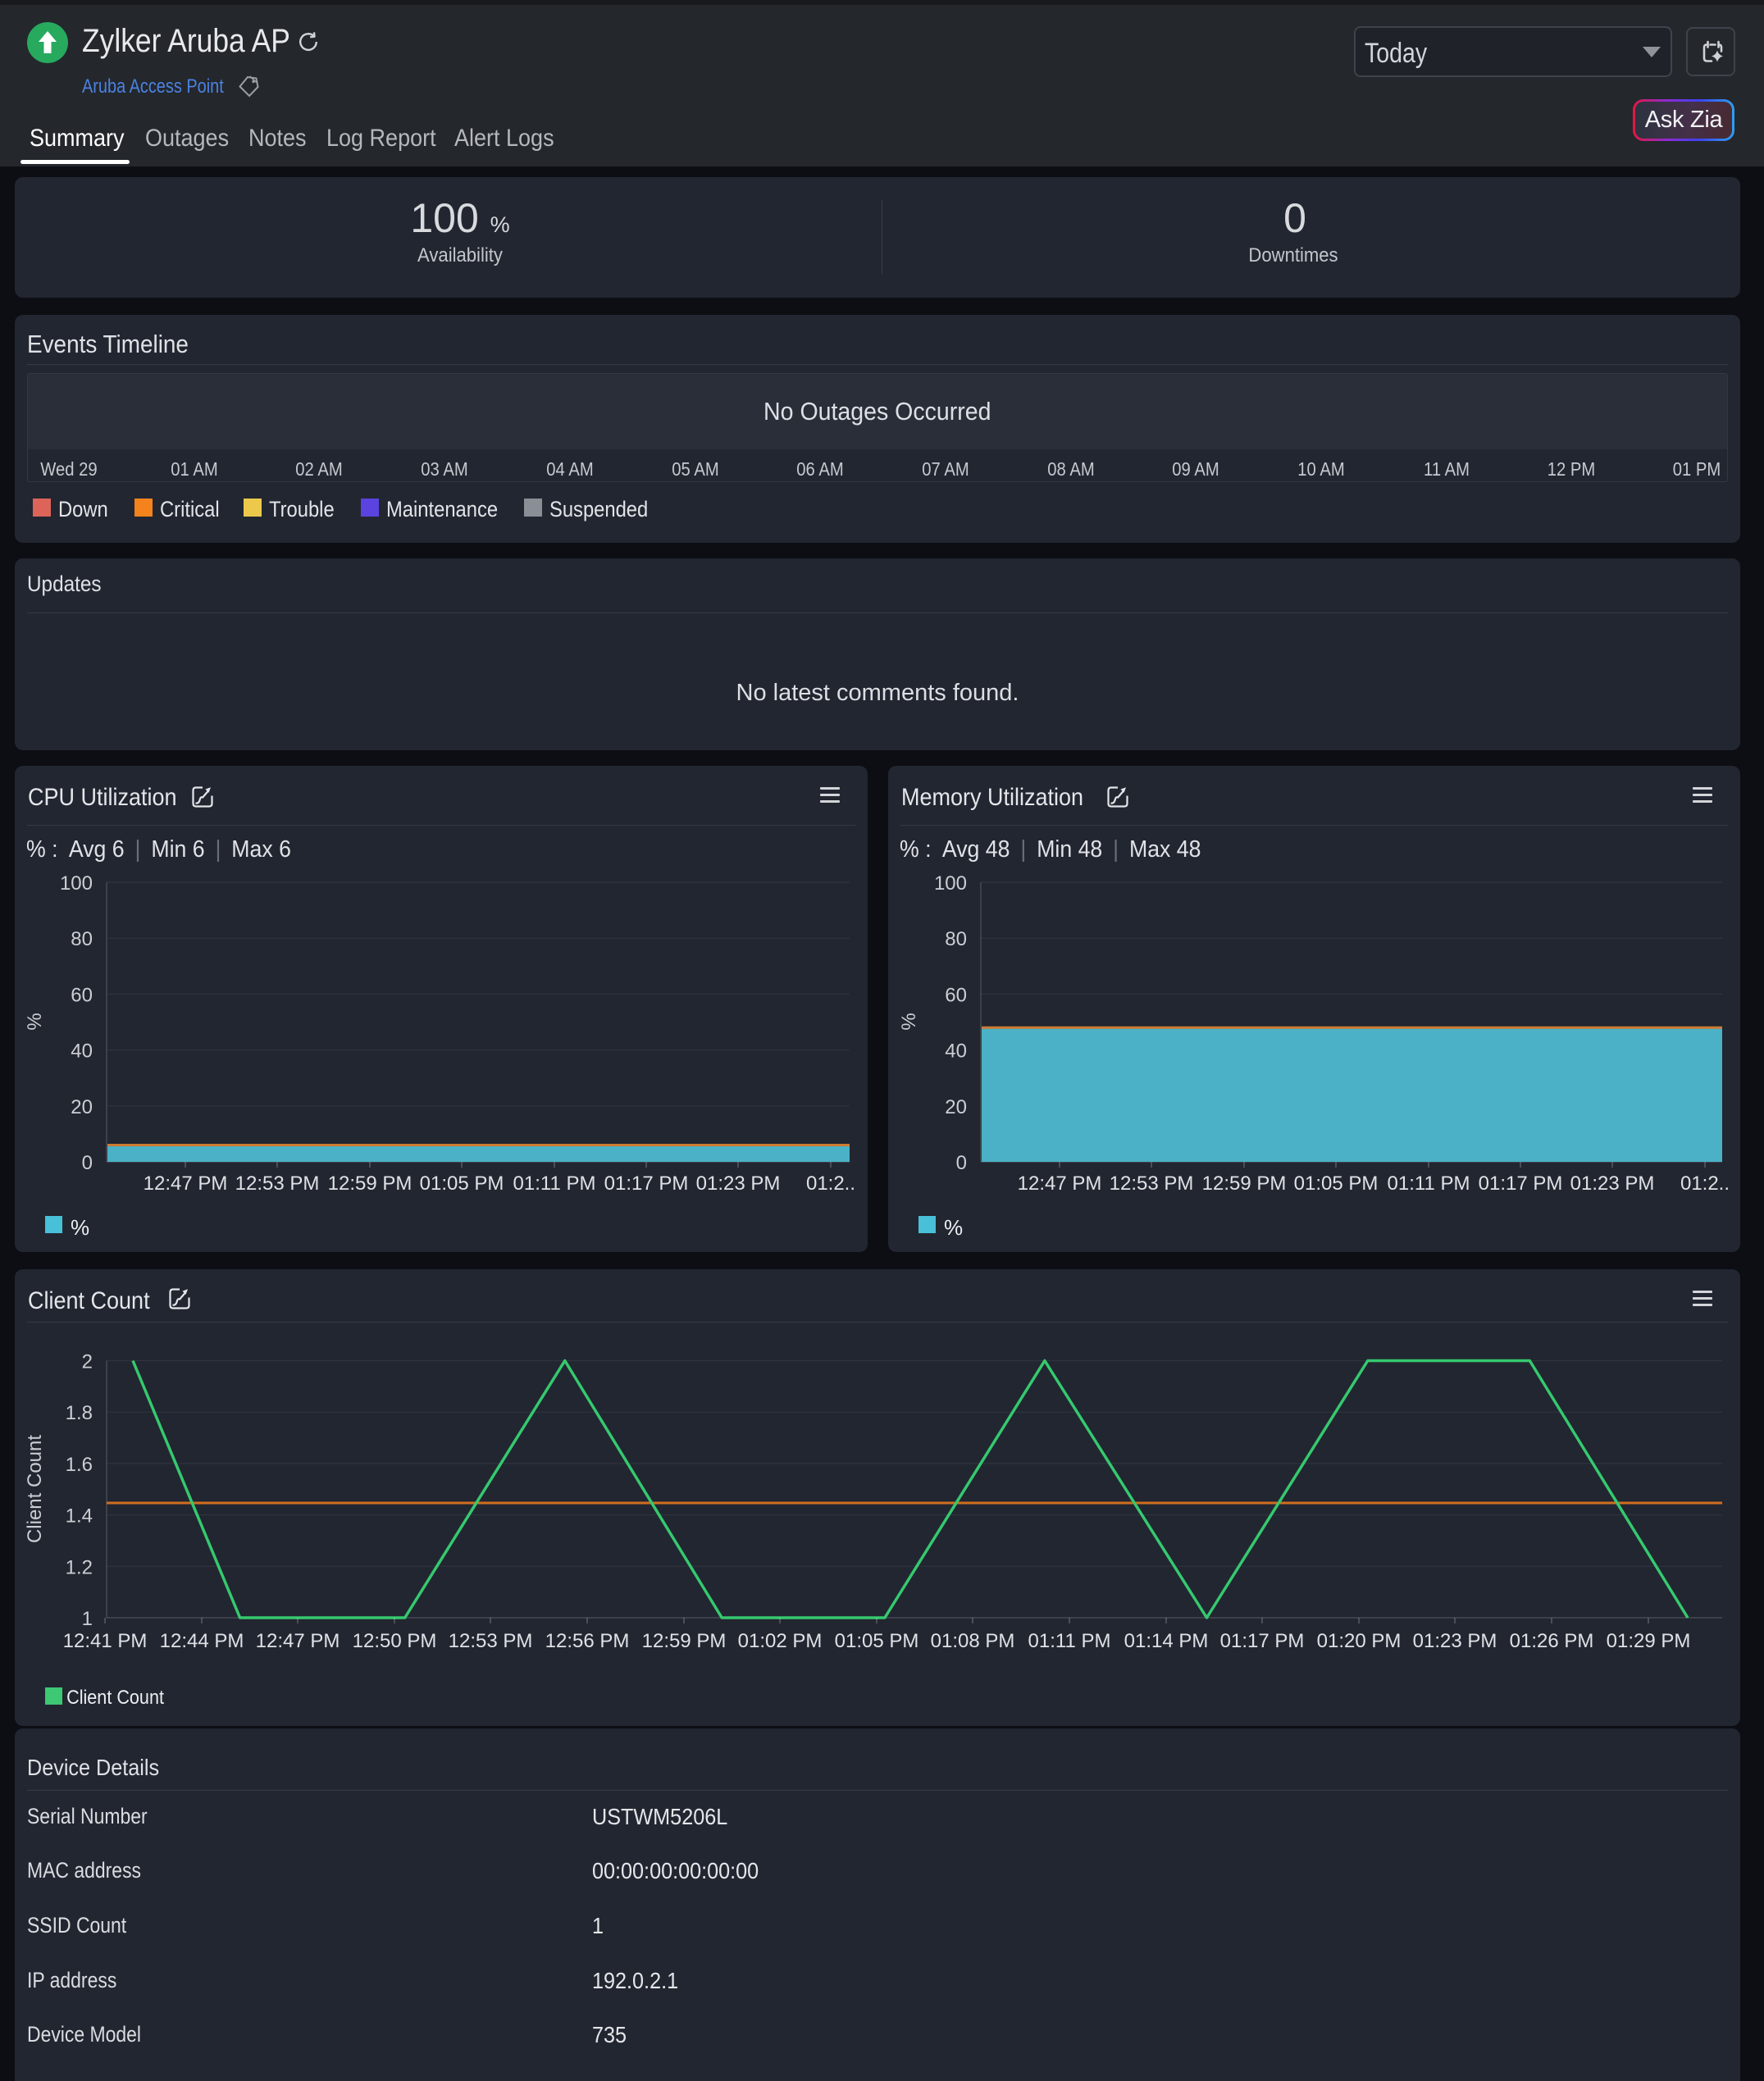 This screenshot has height=2081, width=1764. I want to click on svg-text: 1.6, so click(79, 1465).